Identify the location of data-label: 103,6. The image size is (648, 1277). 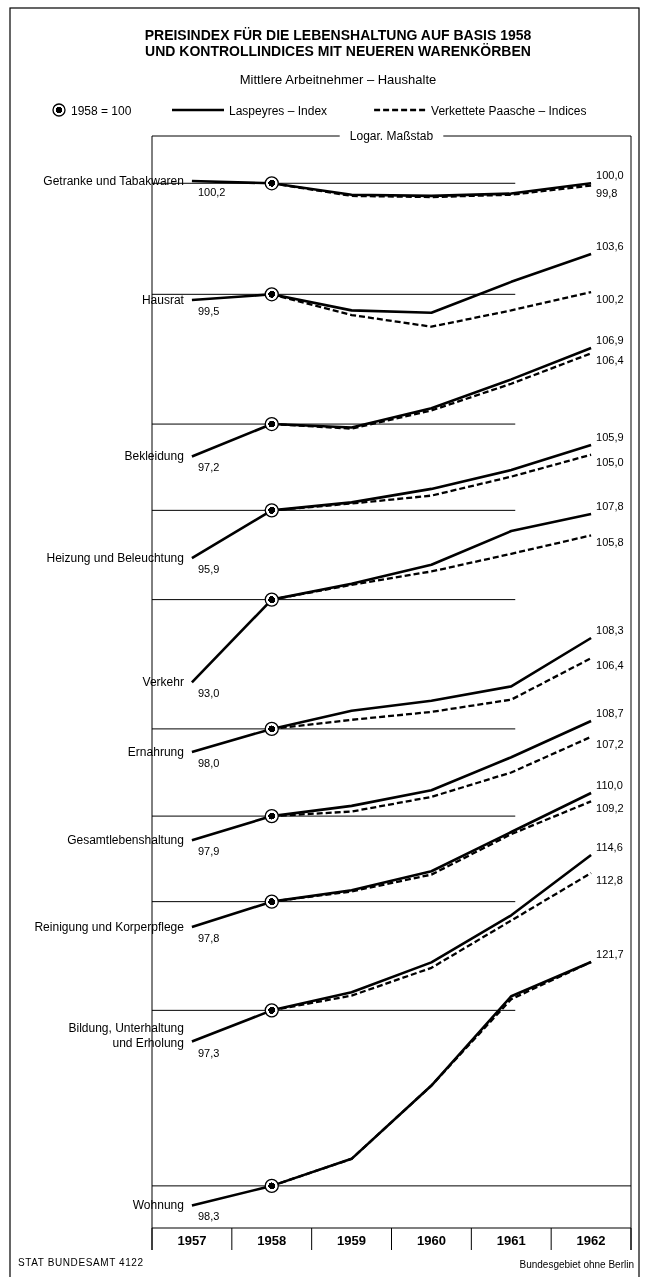
(610, 246).